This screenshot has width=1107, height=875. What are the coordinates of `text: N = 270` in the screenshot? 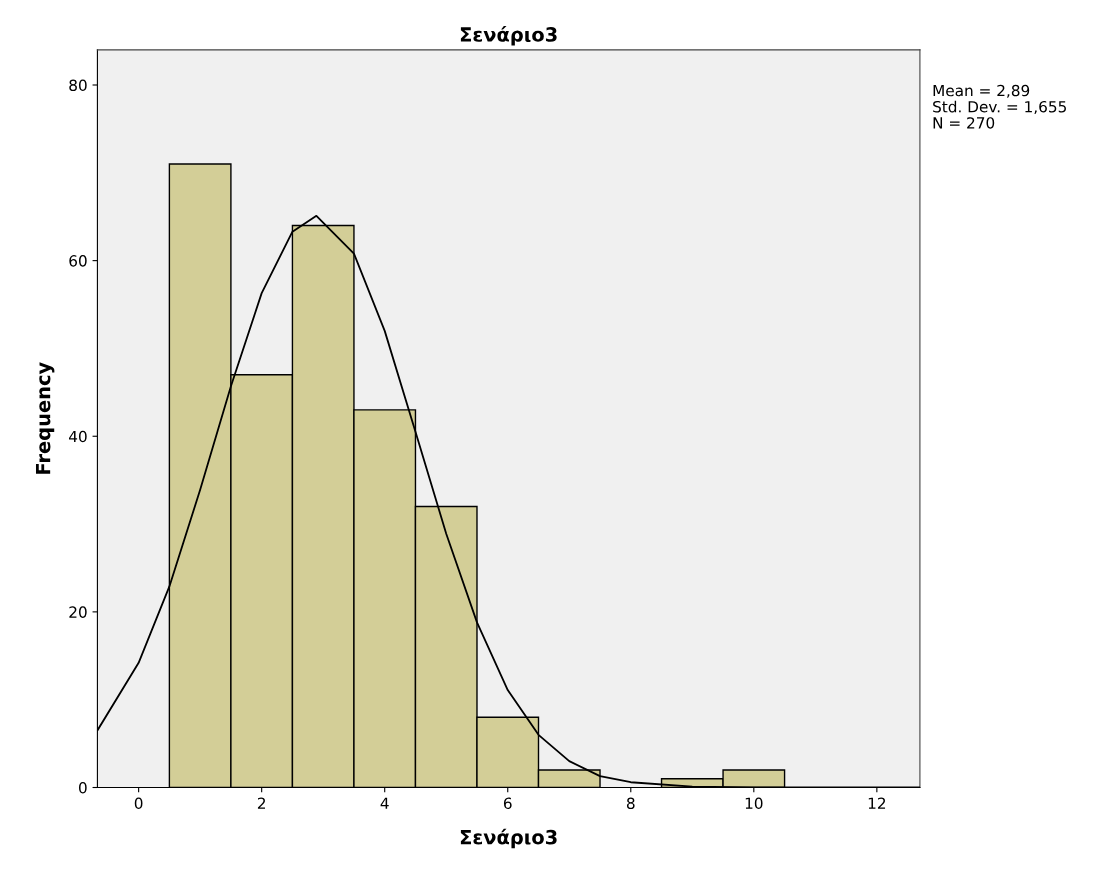 It's located at (964, 123).